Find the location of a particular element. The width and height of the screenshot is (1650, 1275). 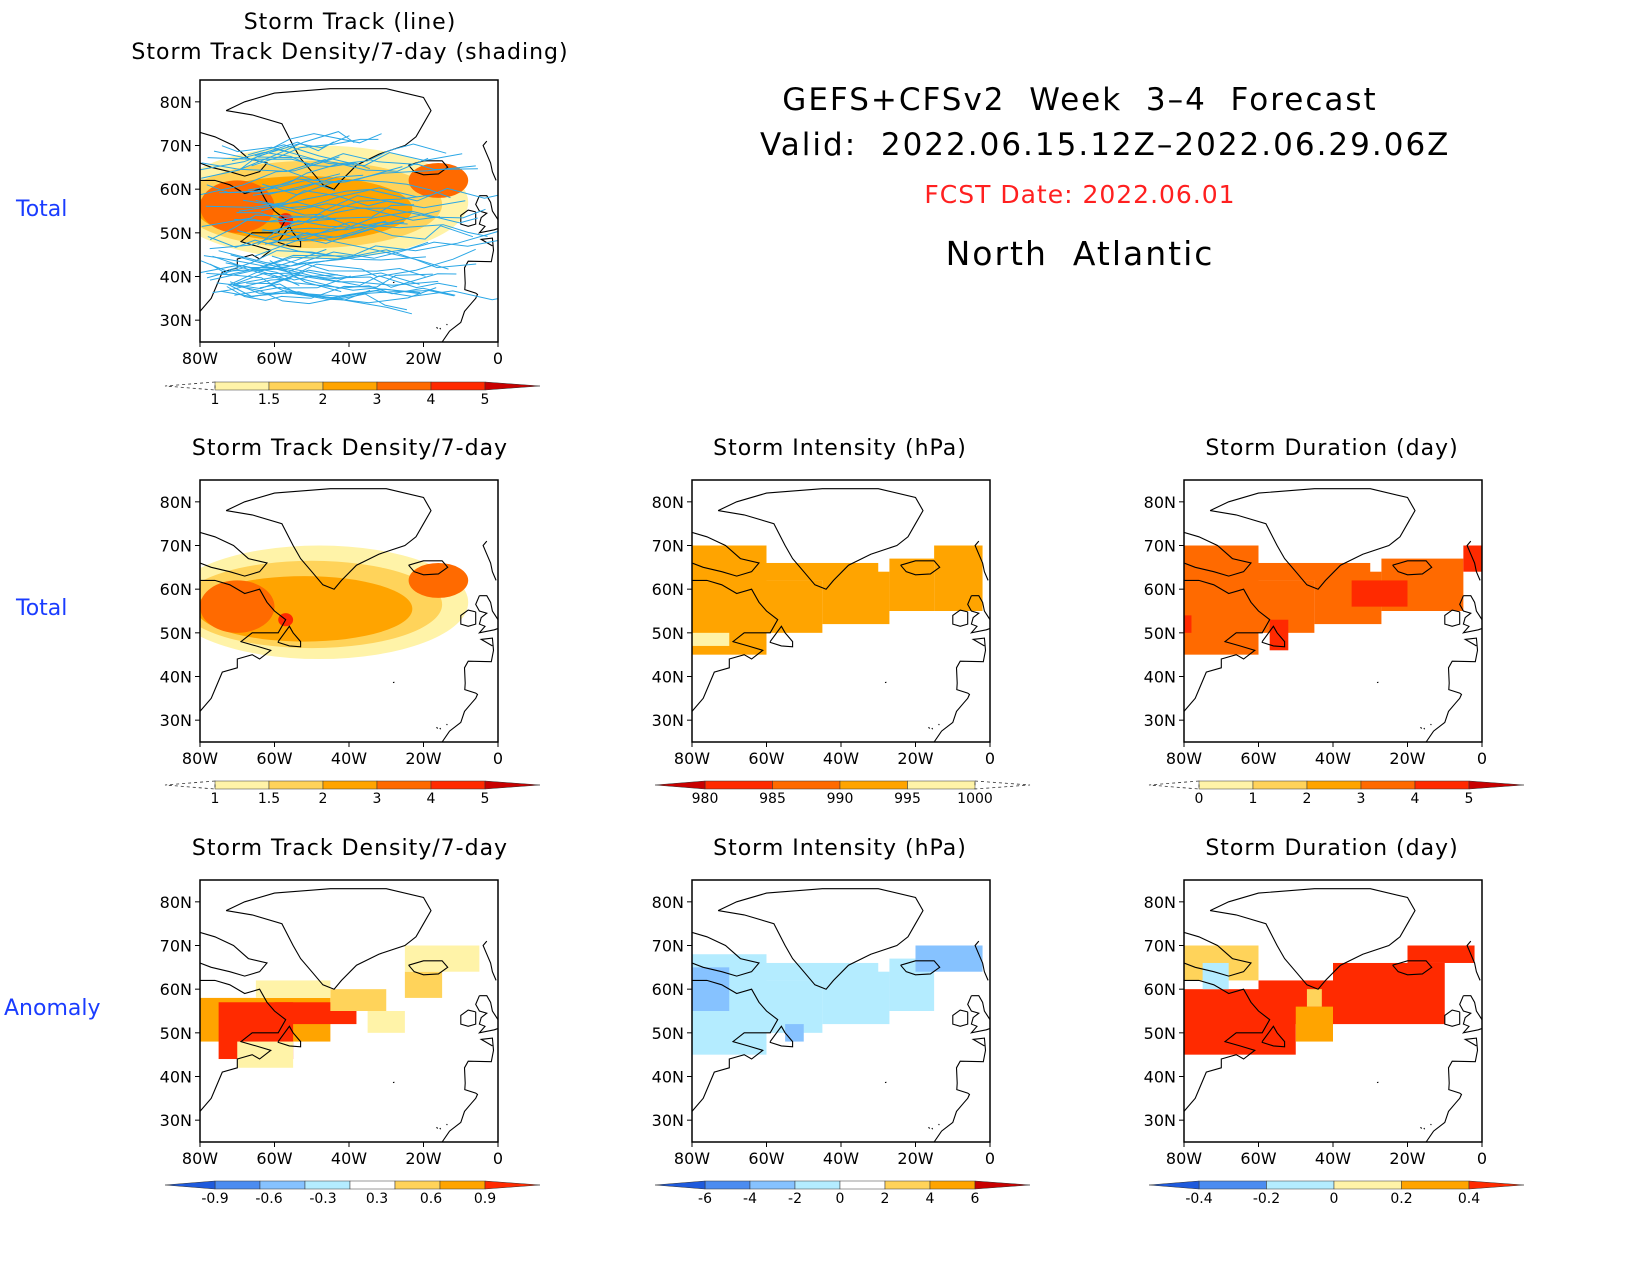

colorbar-label: 2 is located at coordinates (323, 799).